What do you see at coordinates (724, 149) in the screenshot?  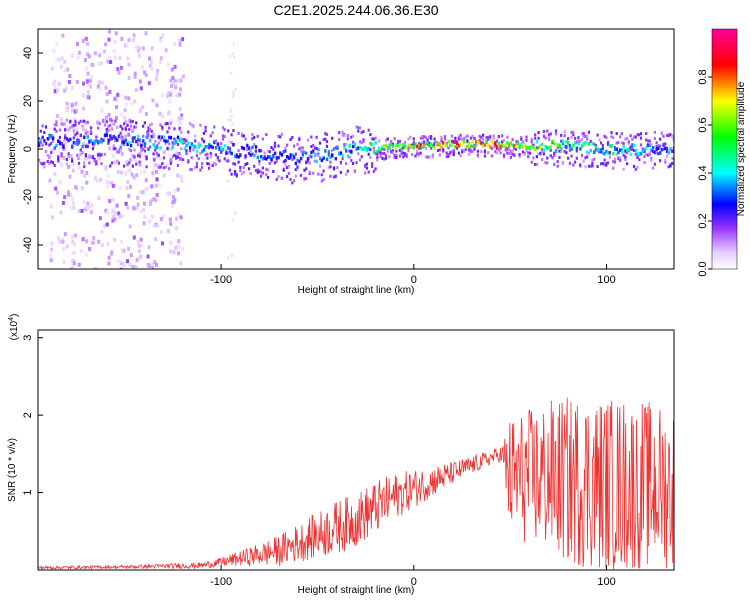 I see `colorbar-gradient` at bounding box center [724, 149].